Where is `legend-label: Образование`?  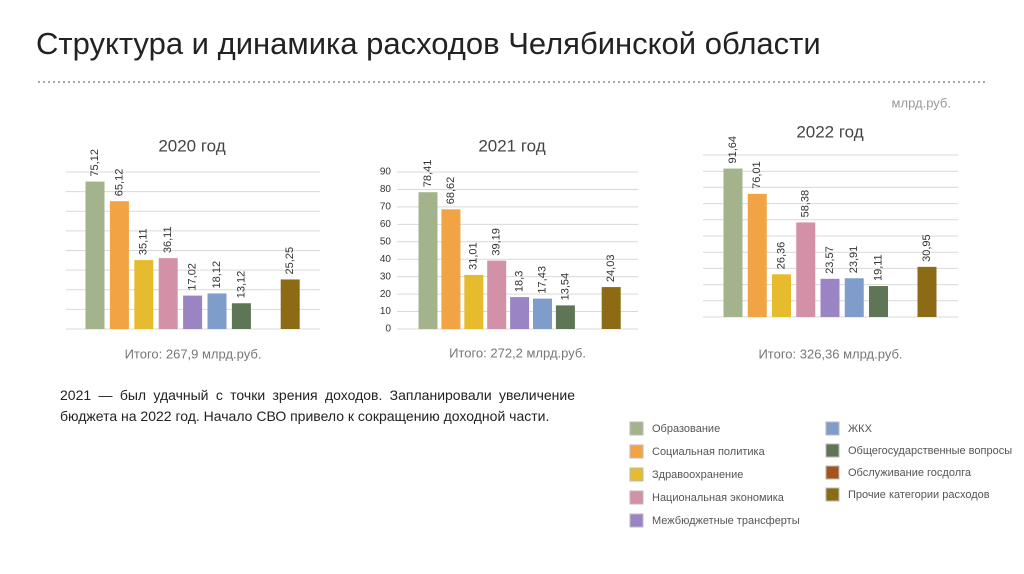 legend-label: Образование is located at coordinates (686, 429).